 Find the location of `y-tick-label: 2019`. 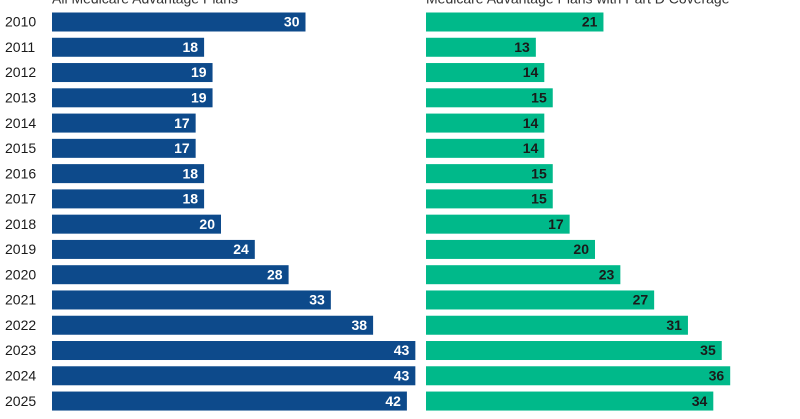

y-tick-label: 2019 is located at coordinates (20, 249).